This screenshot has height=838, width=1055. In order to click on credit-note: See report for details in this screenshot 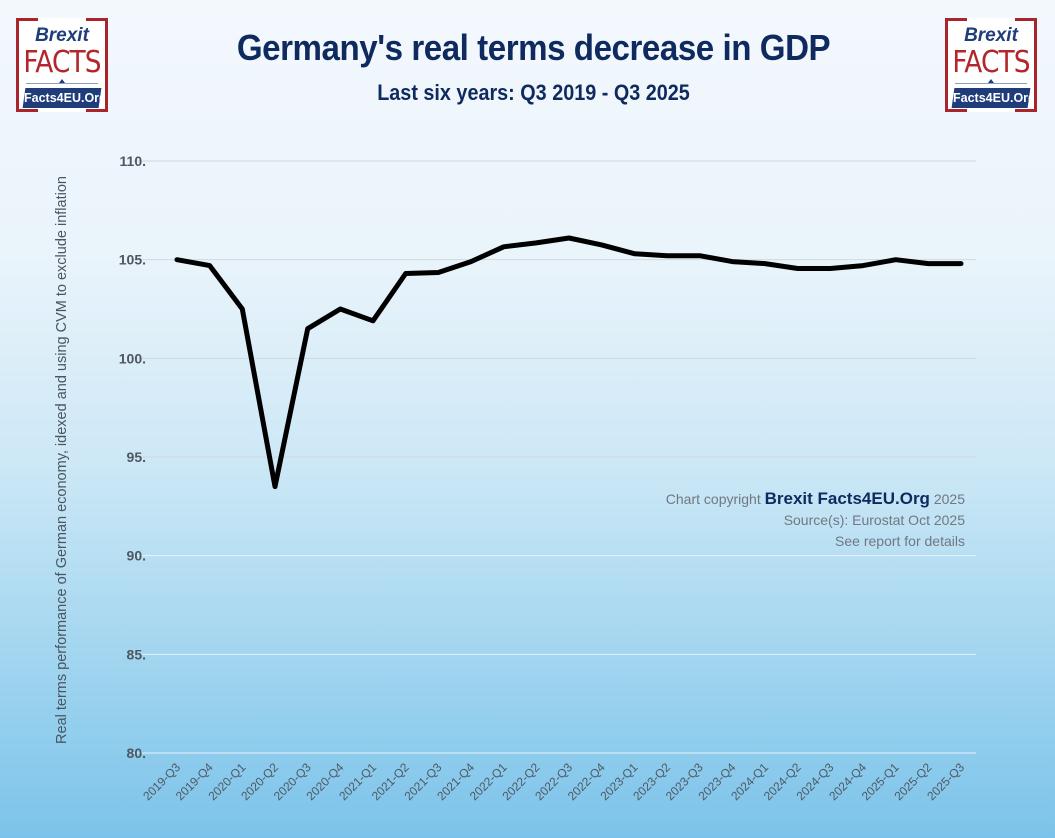, I will do `click(900, 541)`.